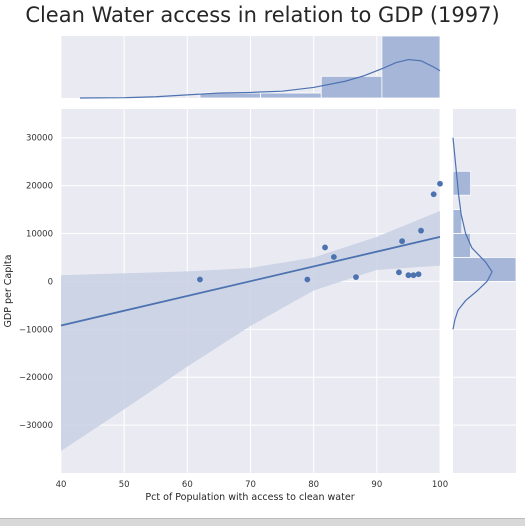  I want to click on x-tick-labels: 40 50 60 70 80 90 100, so click(252, 485).